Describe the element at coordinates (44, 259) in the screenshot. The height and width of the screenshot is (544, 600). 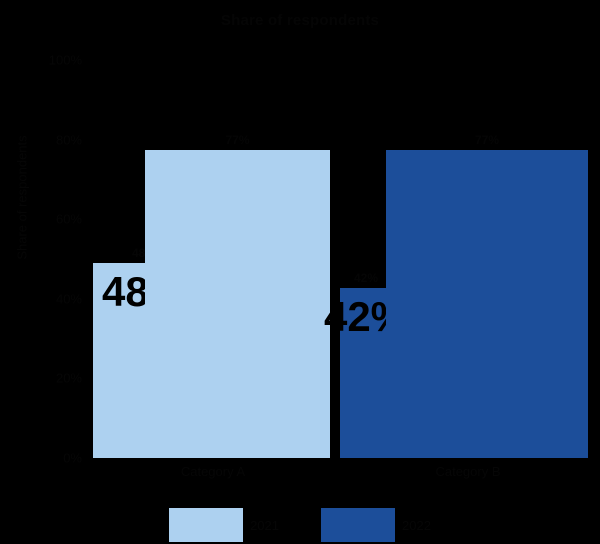
I see `y-axis: 100% 80% 60% 40% 20% 0%` at that location.